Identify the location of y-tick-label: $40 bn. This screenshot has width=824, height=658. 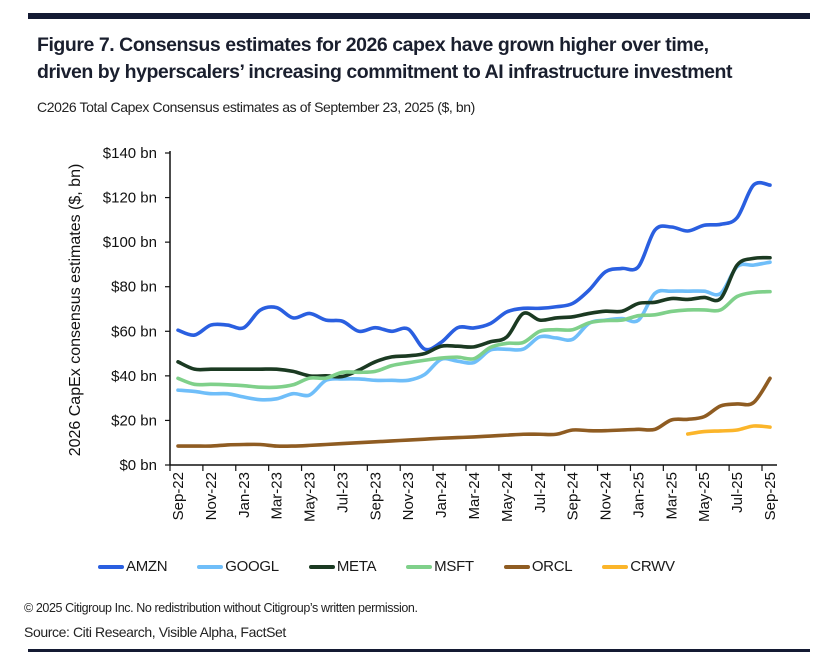
(134, 376).